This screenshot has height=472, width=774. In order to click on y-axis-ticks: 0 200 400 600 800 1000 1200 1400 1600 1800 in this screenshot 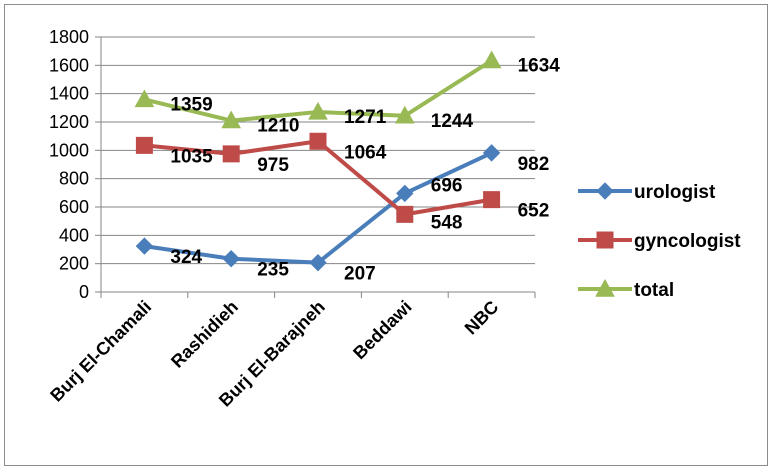, I will do `click(69, 164)`.